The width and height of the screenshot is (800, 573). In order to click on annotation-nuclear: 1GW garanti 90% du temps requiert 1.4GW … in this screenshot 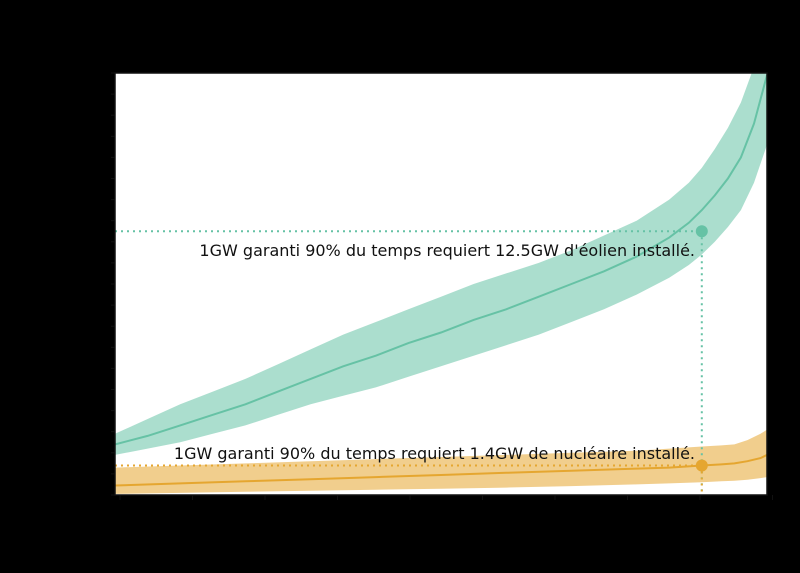, I will do `click(434, 453)`.